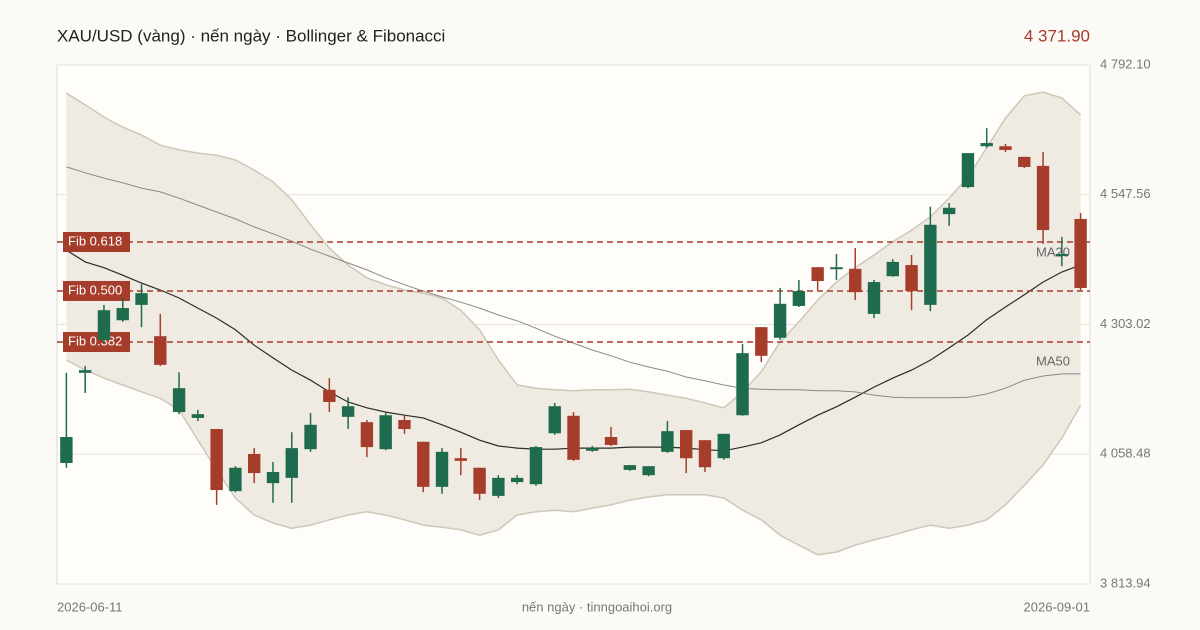 The image size is (1200, 630). Describe the element at coordinates (1125, 323) in the screenshot. I see `y-tick-label: 4 303.02` at that location.